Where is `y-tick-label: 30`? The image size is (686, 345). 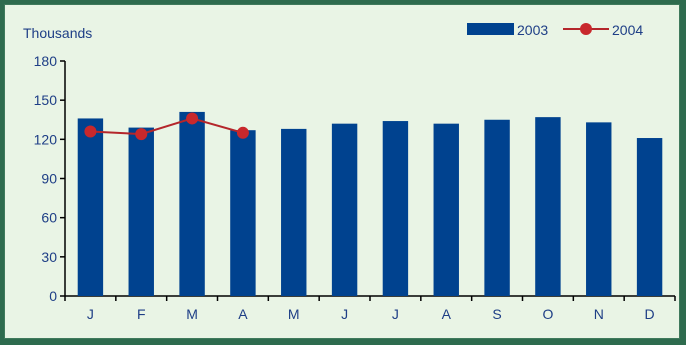 y-tick-label: 30 is located at coordinates (49, 257).